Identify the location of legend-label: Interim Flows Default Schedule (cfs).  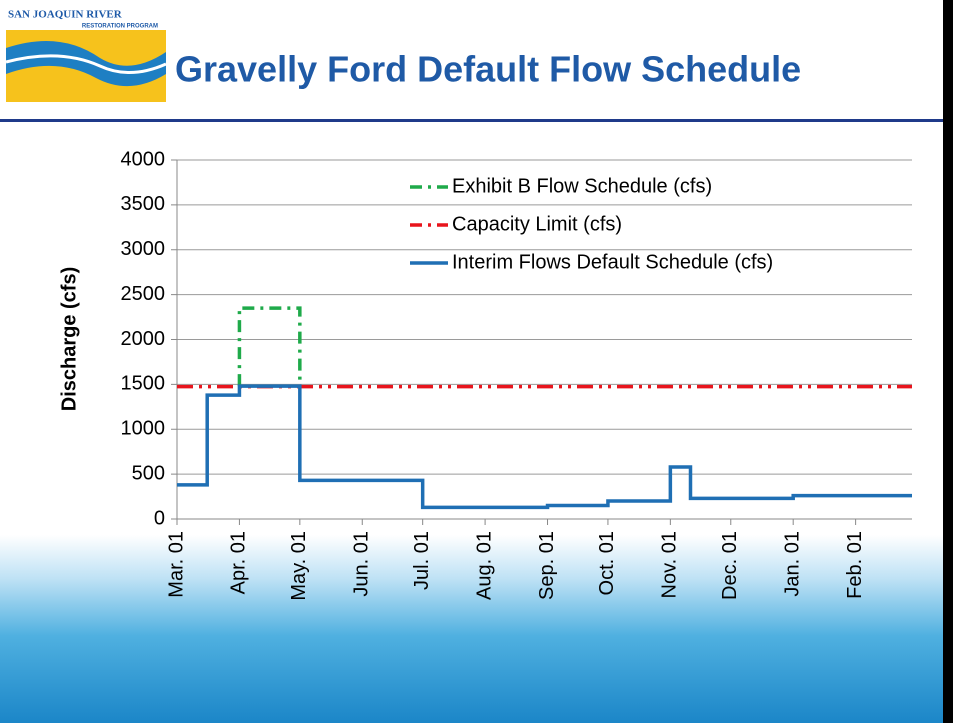
(612, 262).